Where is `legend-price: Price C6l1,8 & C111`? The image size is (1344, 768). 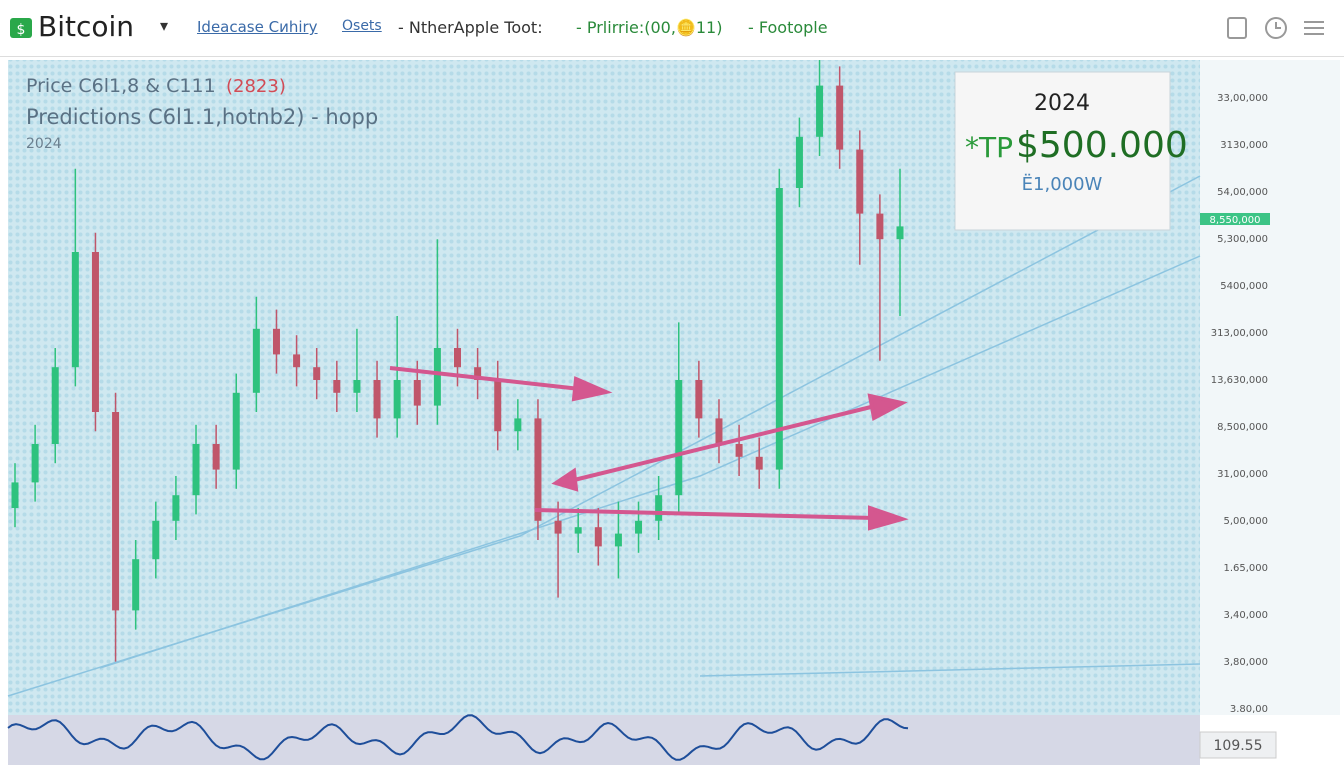 legend-price: Price C6l1,8 & C111 is located at coordinates (121, 86).